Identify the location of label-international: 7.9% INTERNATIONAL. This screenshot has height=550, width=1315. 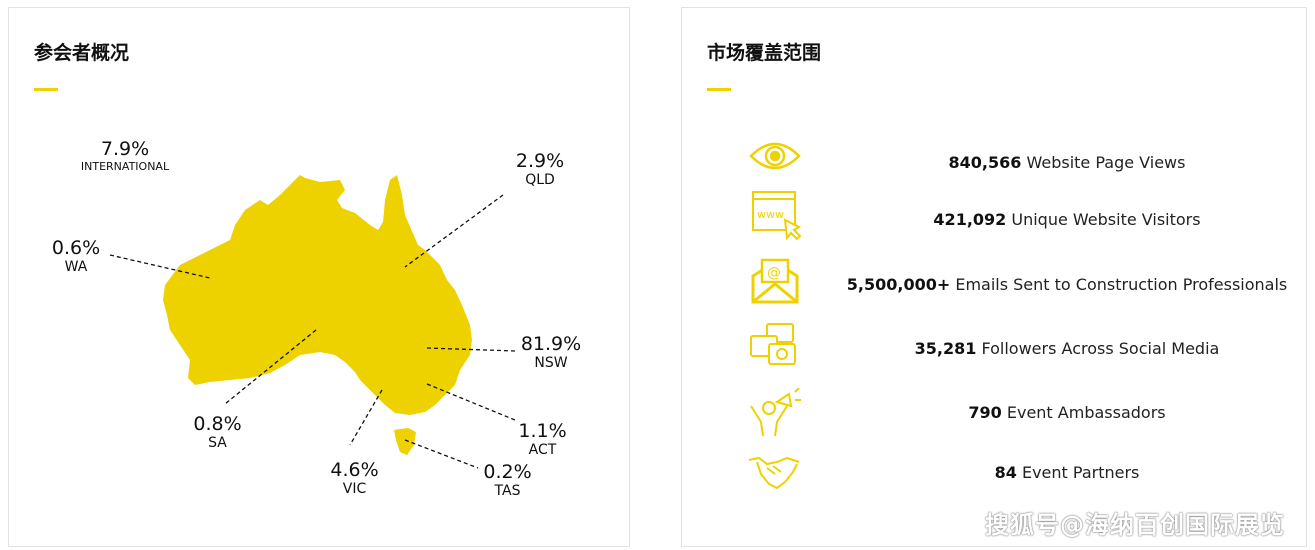
(125, 155).